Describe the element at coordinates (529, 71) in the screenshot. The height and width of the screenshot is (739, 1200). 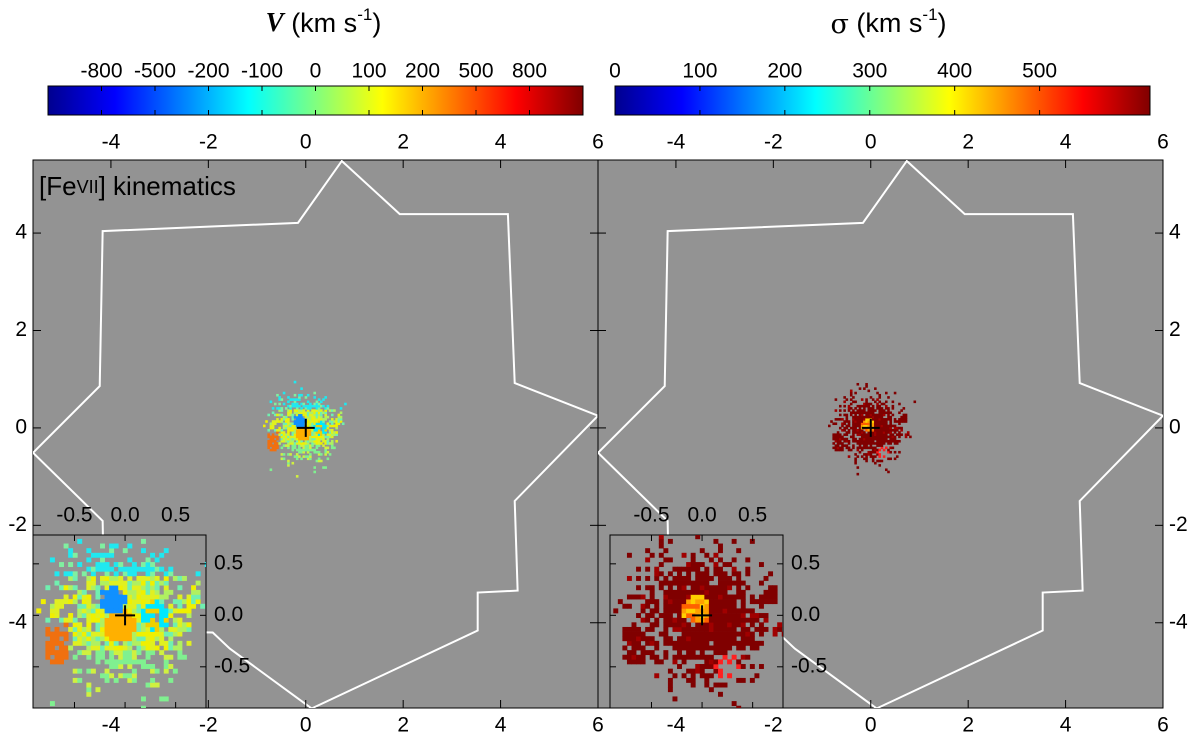
I see `colorbar-tick-label: 800` at that location.